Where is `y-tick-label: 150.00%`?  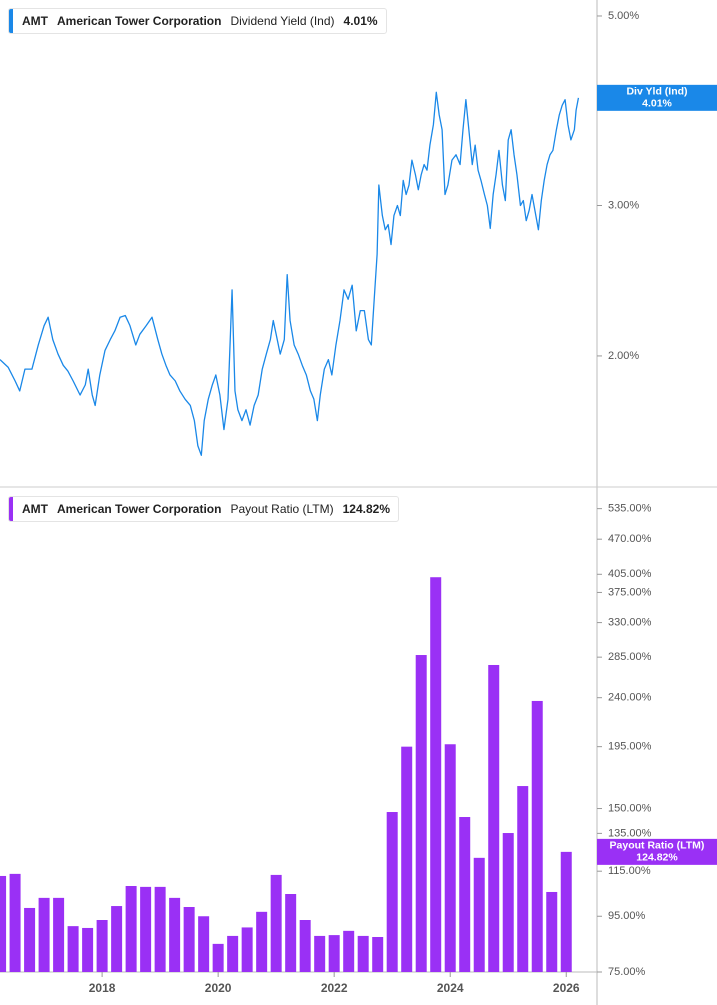
y-tick-label: 150.00% is located at coordinates (630, 808).